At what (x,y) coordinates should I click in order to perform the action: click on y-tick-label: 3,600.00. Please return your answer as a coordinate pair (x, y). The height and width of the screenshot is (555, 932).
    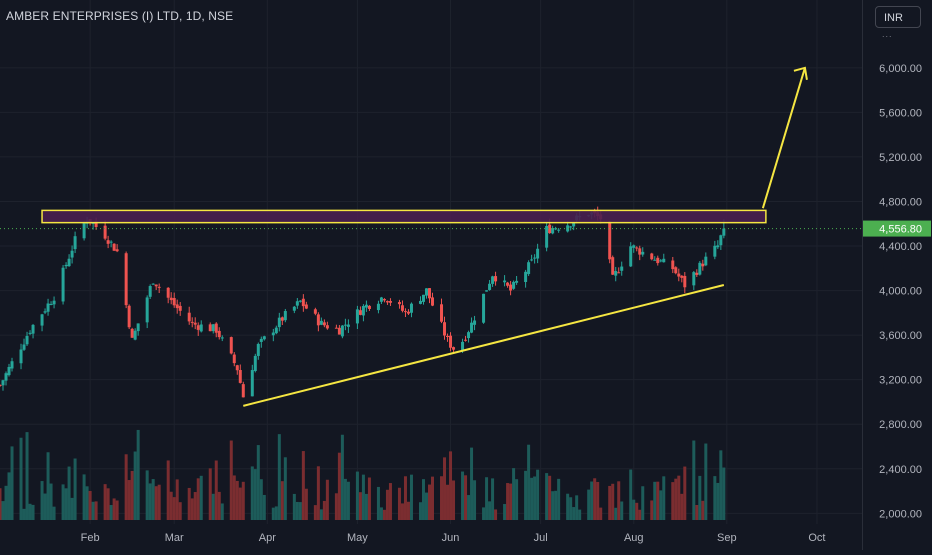
    Looking at the image, I should click on (900, 336).